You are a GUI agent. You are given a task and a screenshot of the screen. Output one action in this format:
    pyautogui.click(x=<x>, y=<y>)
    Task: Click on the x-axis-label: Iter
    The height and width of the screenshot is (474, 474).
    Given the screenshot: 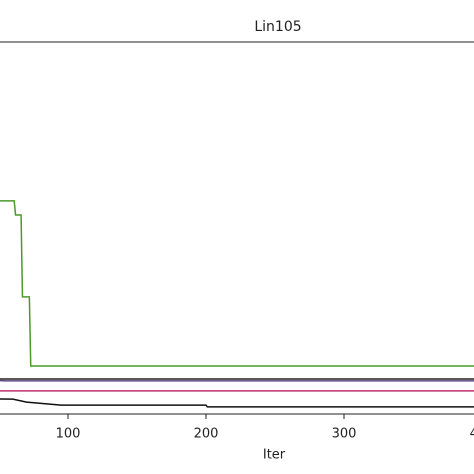 What is the action you would take?
    pyautogui.click(x=274, y=455)
    